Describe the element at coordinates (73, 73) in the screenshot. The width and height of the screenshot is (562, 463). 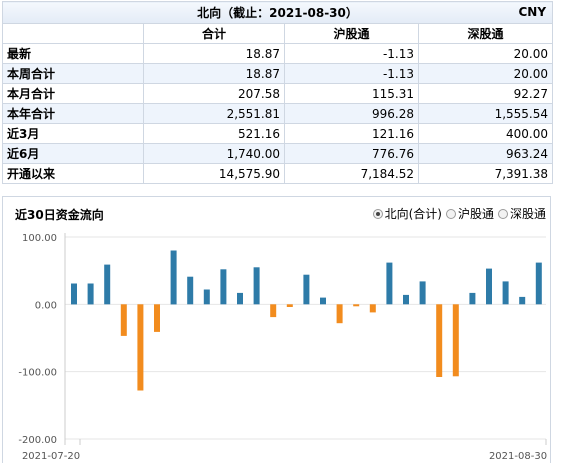
I see `row-label: 本周合计` at that location.